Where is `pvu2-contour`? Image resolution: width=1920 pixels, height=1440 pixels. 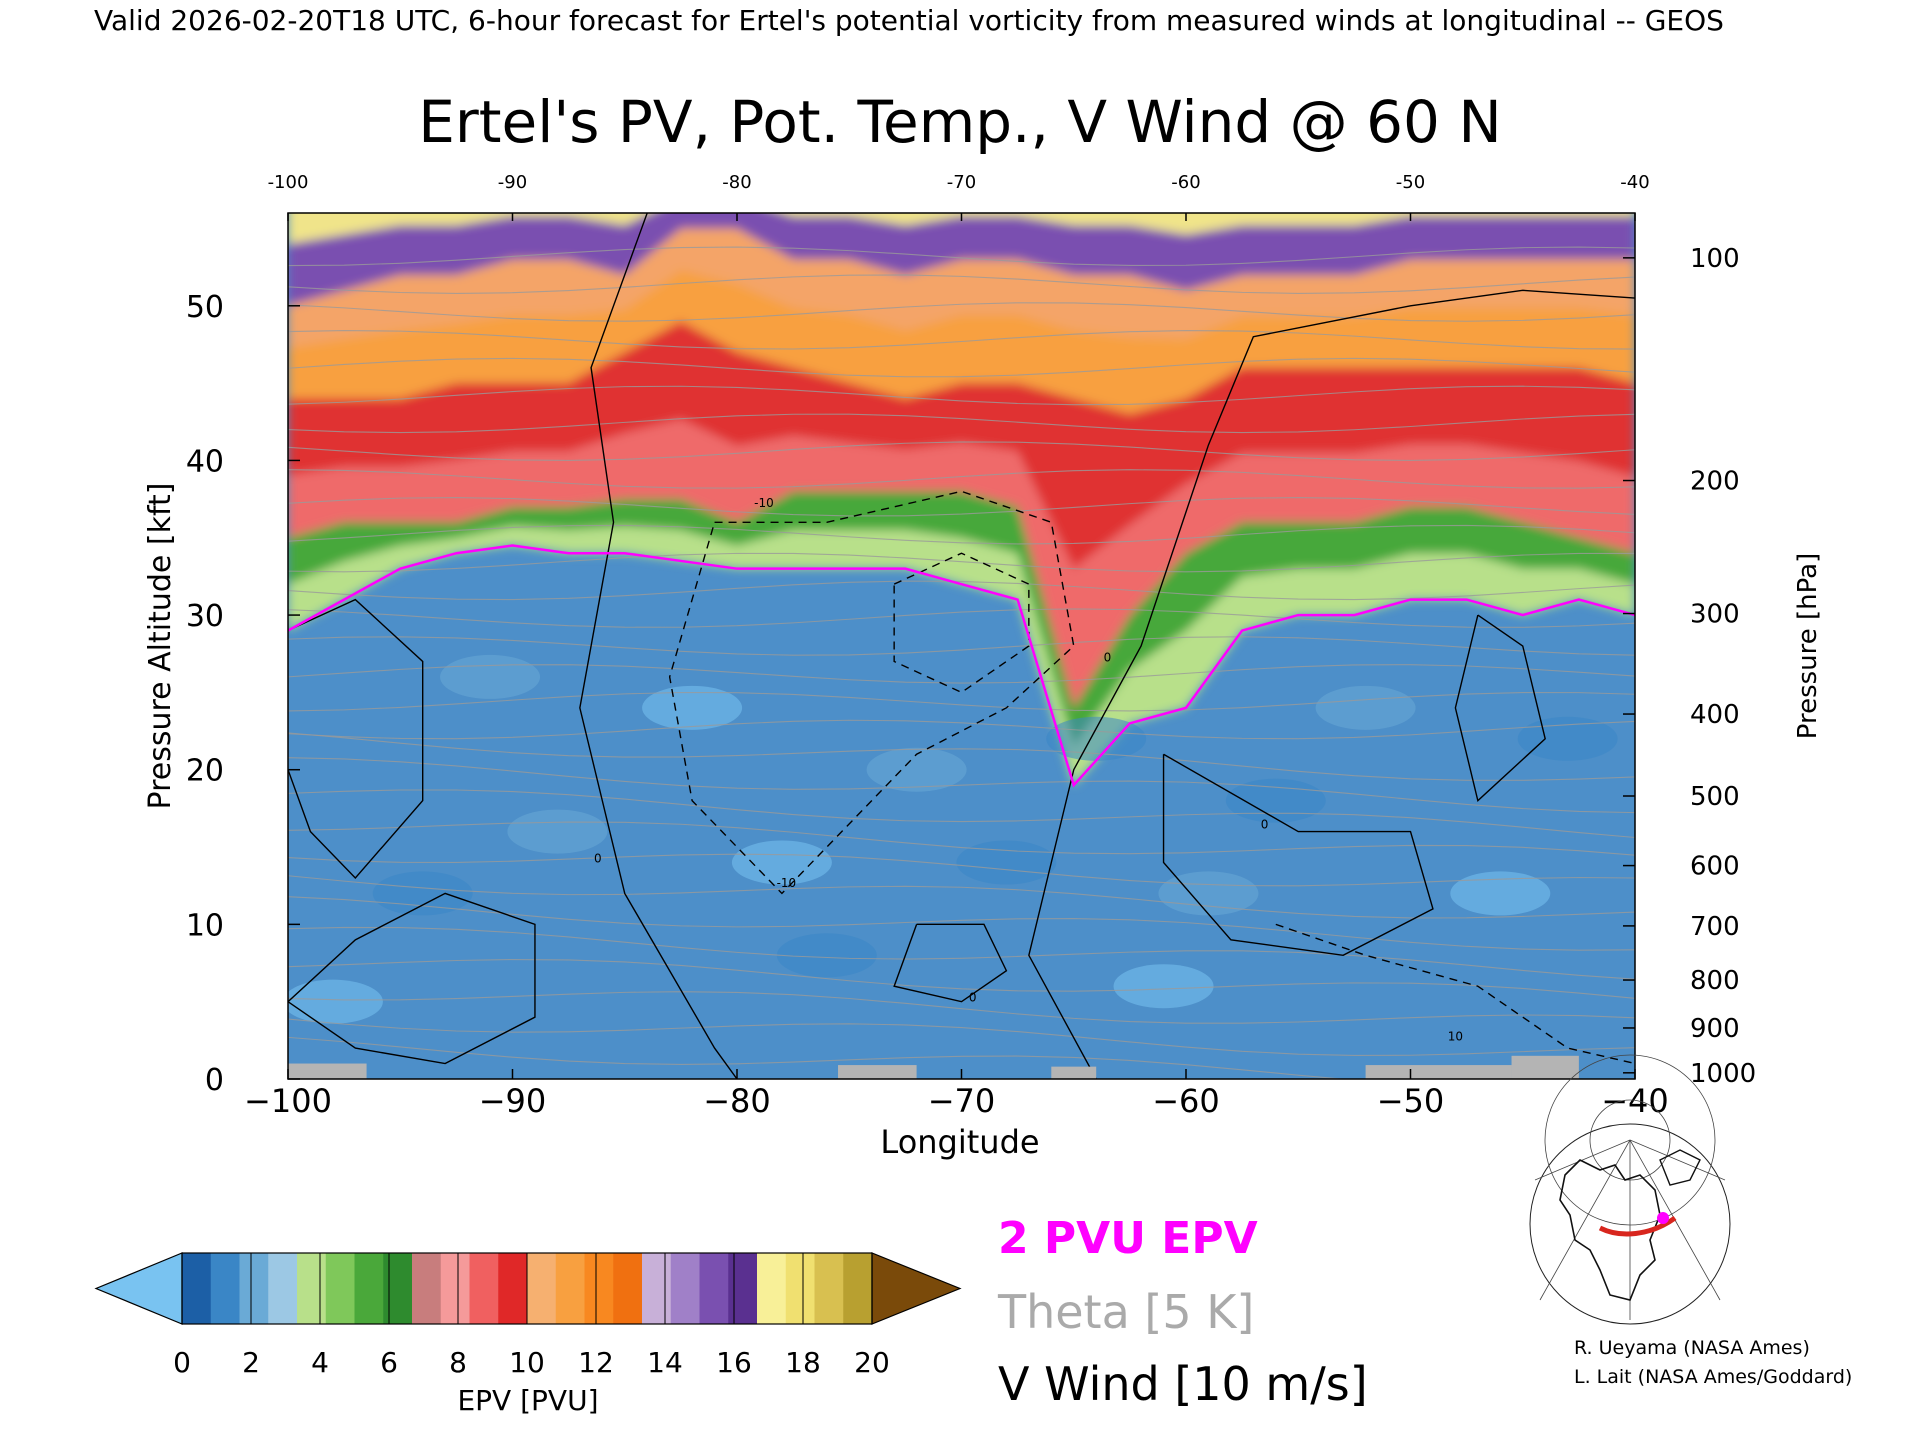 pvu2-contour is located at coordinates (961, 666).